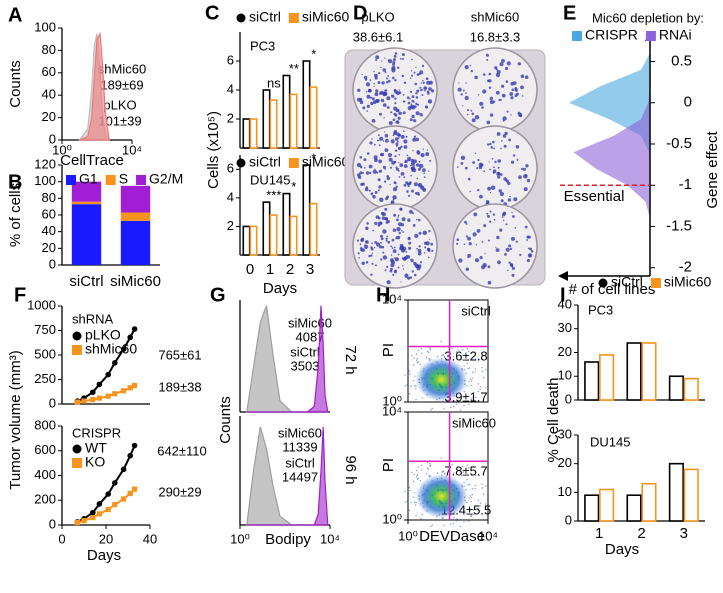 The image size is (723, 593). I want to click on y-tick-label: 800, so click(45, 424).